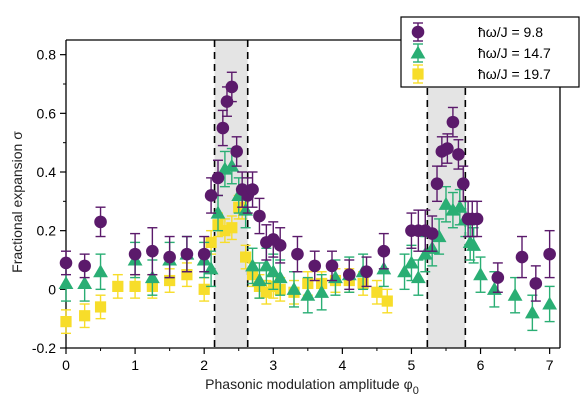 This screenshot has height=406, width=583. Describe the element at coordinates (477, 32) in the screenshot. I see `legend-entry-0: ħω/J = 9.8` at that location.